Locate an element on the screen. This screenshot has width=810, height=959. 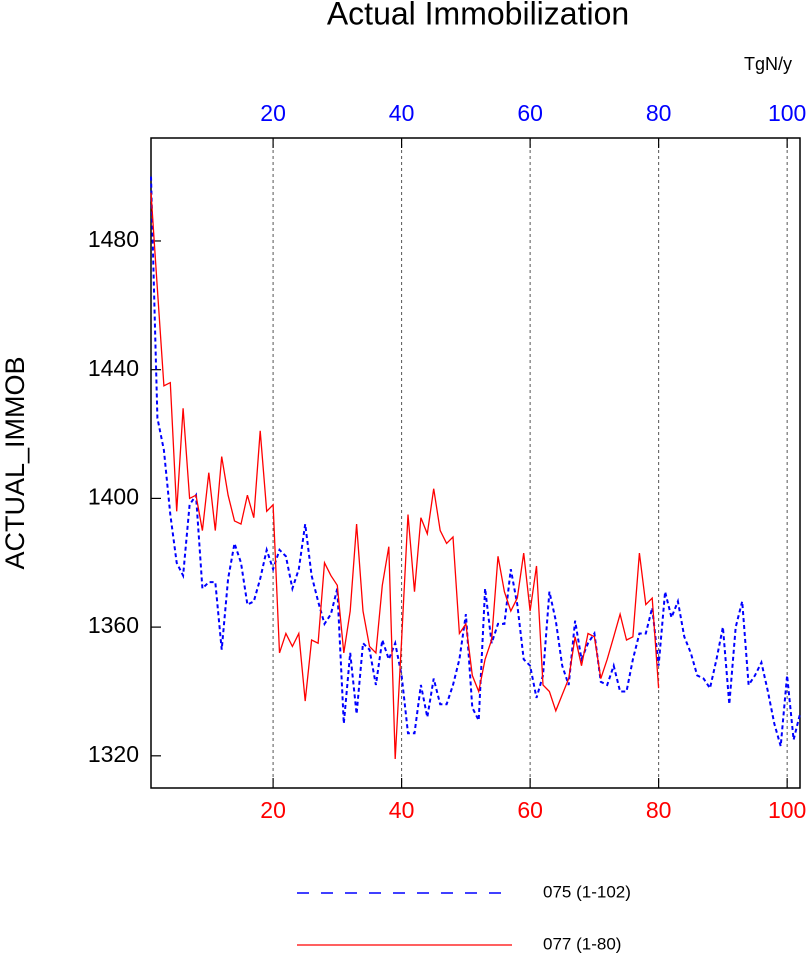
legend-label: 075 (1-102) is located at coordinates (587, 891).